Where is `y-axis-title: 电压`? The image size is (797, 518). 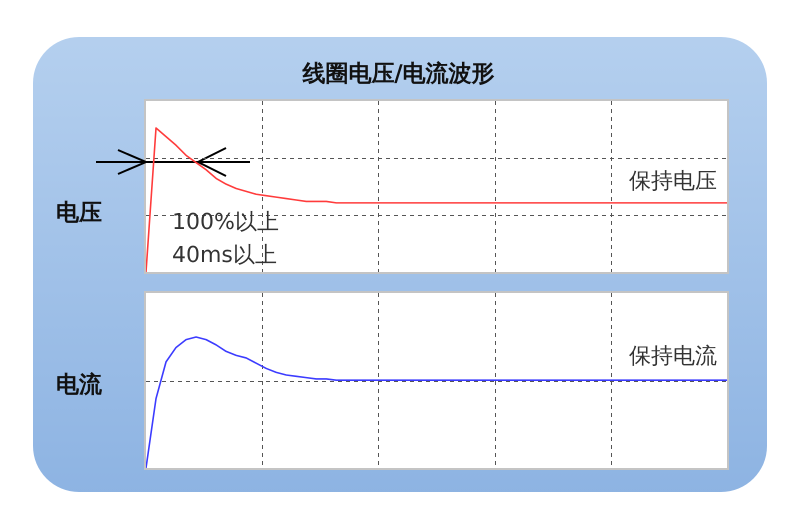 y-axis-title: 电压 is located at coordinates (79, 213).